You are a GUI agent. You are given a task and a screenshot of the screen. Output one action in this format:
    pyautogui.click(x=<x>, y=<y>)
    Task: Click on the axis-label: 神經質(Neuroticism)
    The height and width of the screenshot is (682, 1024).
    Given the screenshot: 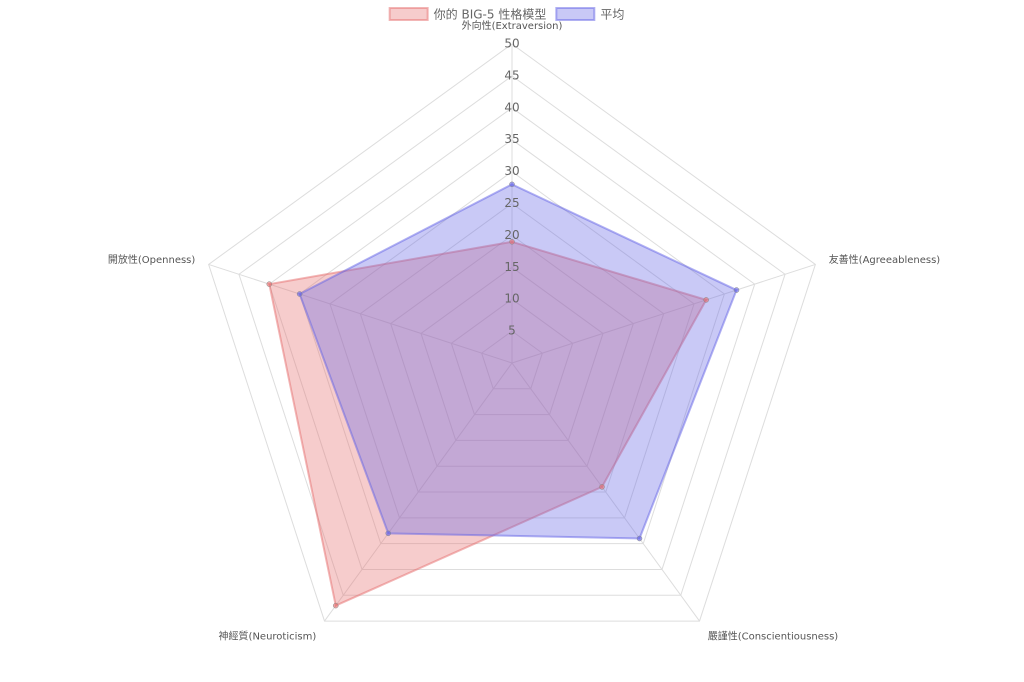 What is the action you would take?
    pyautogui.click(x=268, y=635)
    